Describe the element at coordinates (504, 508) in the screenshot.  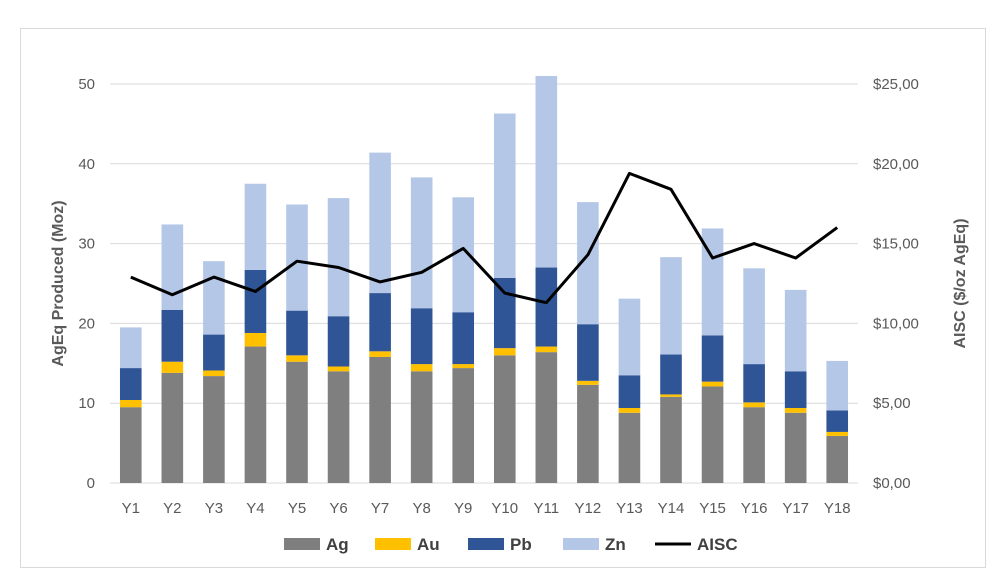
I see `x-tick-label: Y10` at that location.